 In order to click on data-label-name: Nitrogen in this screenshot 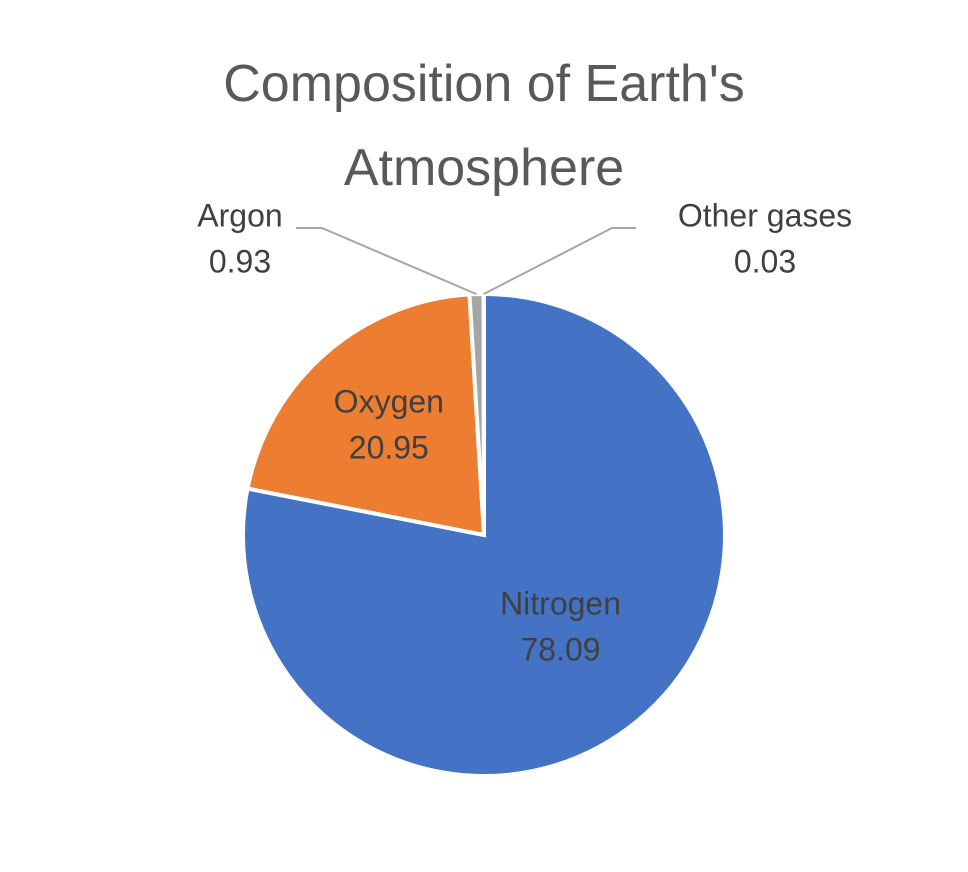, I will do `click(560, 604)`.